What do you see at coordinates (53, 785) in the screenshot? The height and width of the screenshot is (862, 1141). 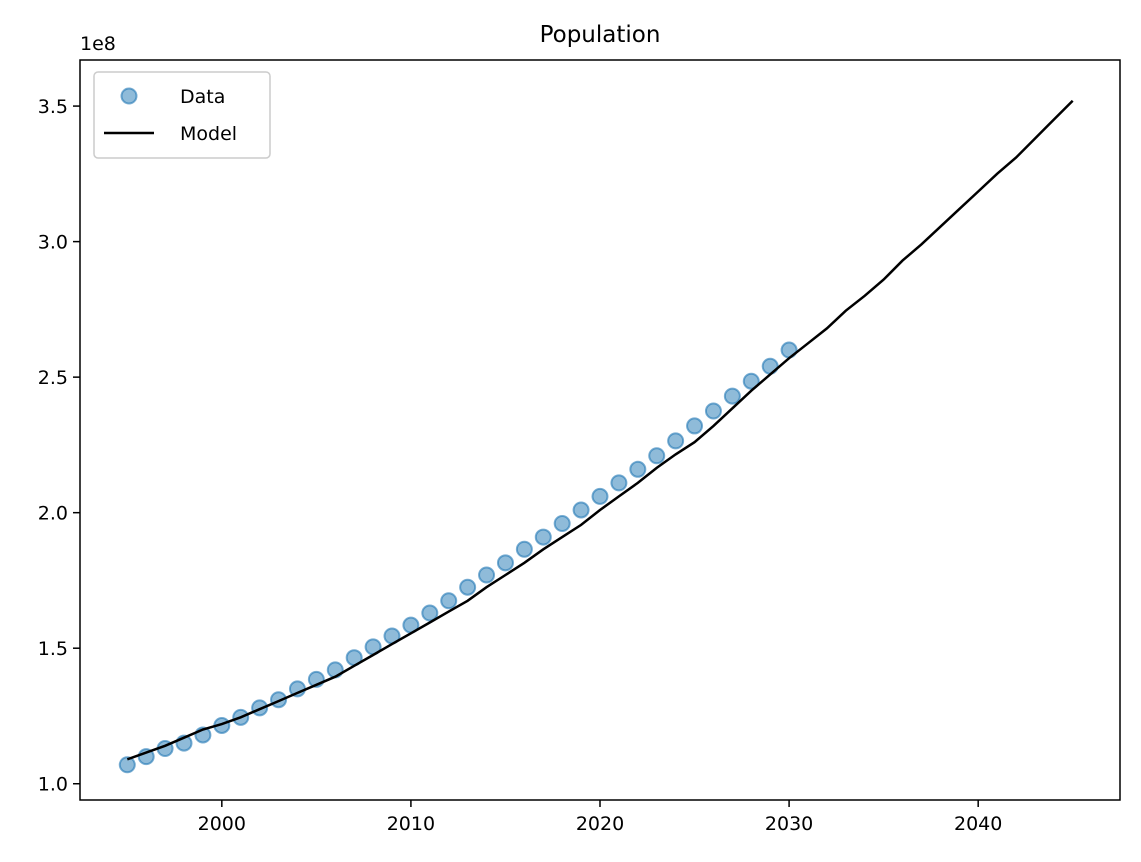 I see `y-tick-label: 1.0` at bounding box center [53, 785].